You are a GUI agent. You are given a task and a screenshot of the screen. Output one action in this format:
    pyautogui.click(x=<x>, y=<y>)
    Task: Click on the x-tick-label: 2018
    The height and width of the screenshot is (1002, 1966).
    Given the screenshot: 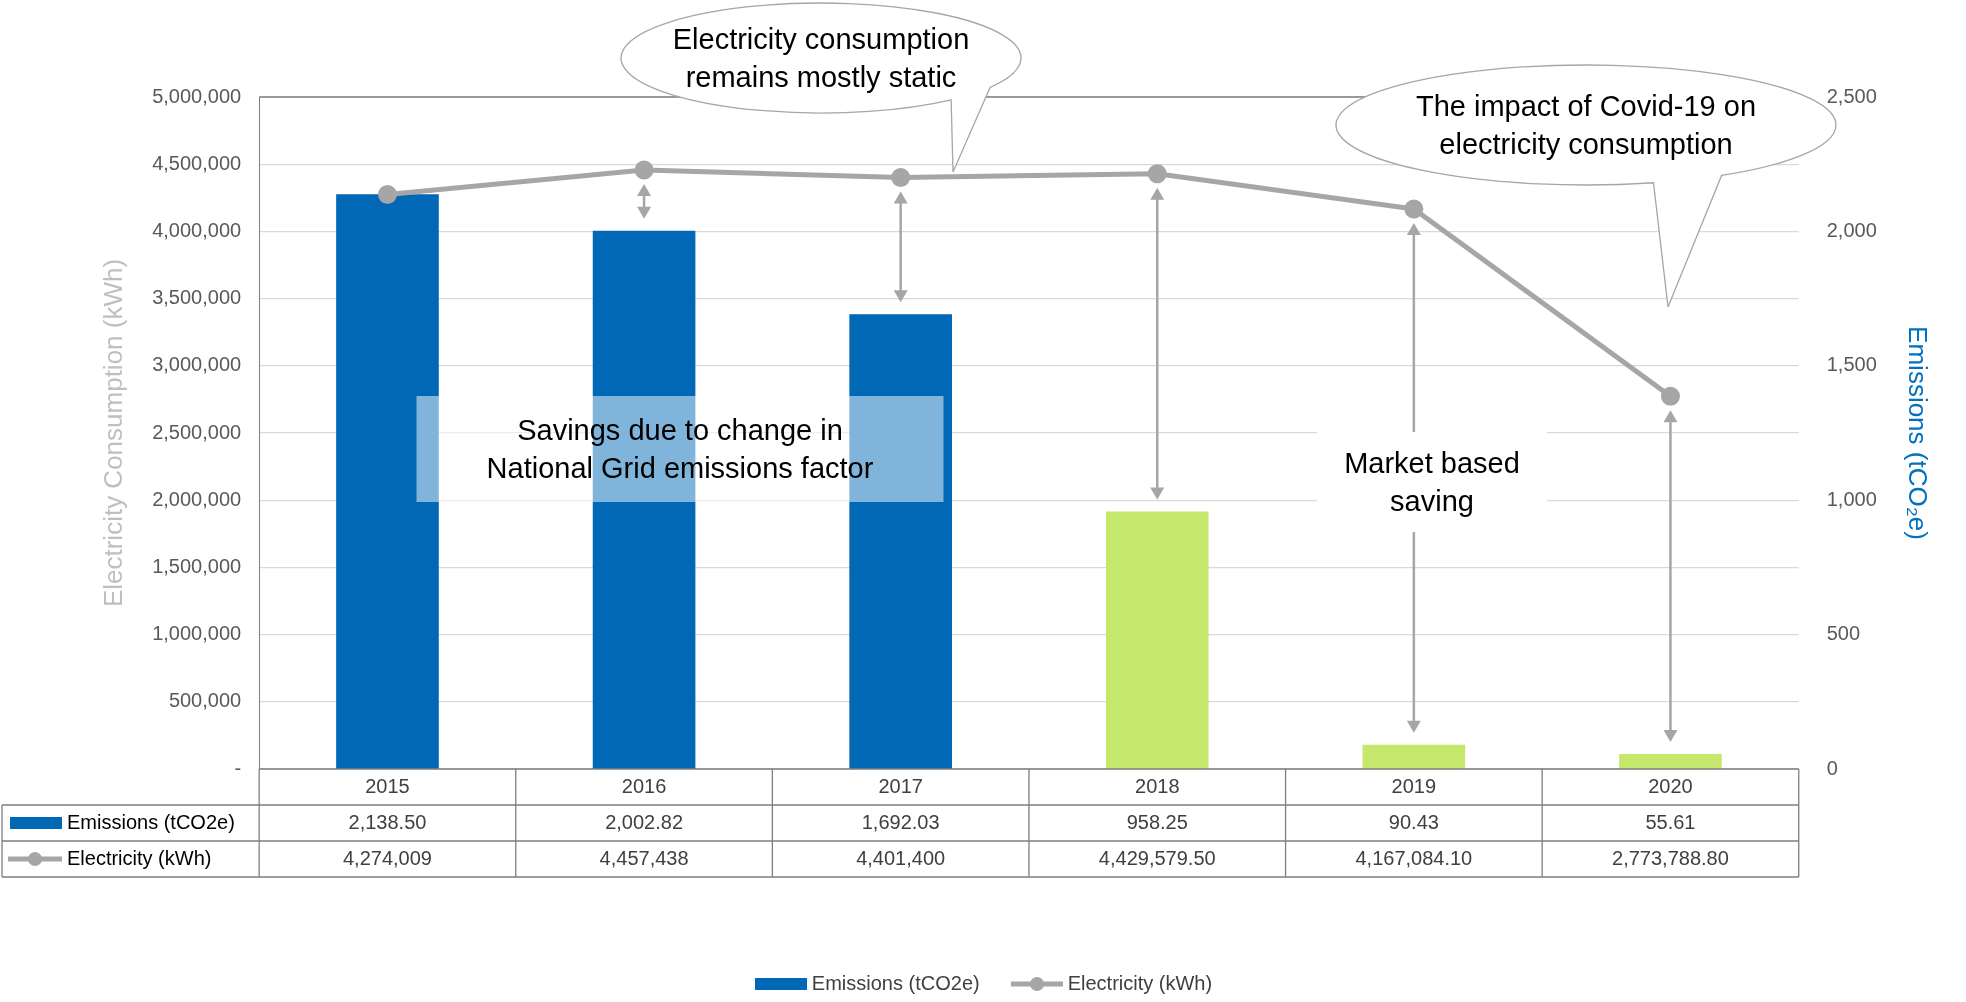 What is the action you would take?
    pyautogui.click(x=1157, y=785)
    